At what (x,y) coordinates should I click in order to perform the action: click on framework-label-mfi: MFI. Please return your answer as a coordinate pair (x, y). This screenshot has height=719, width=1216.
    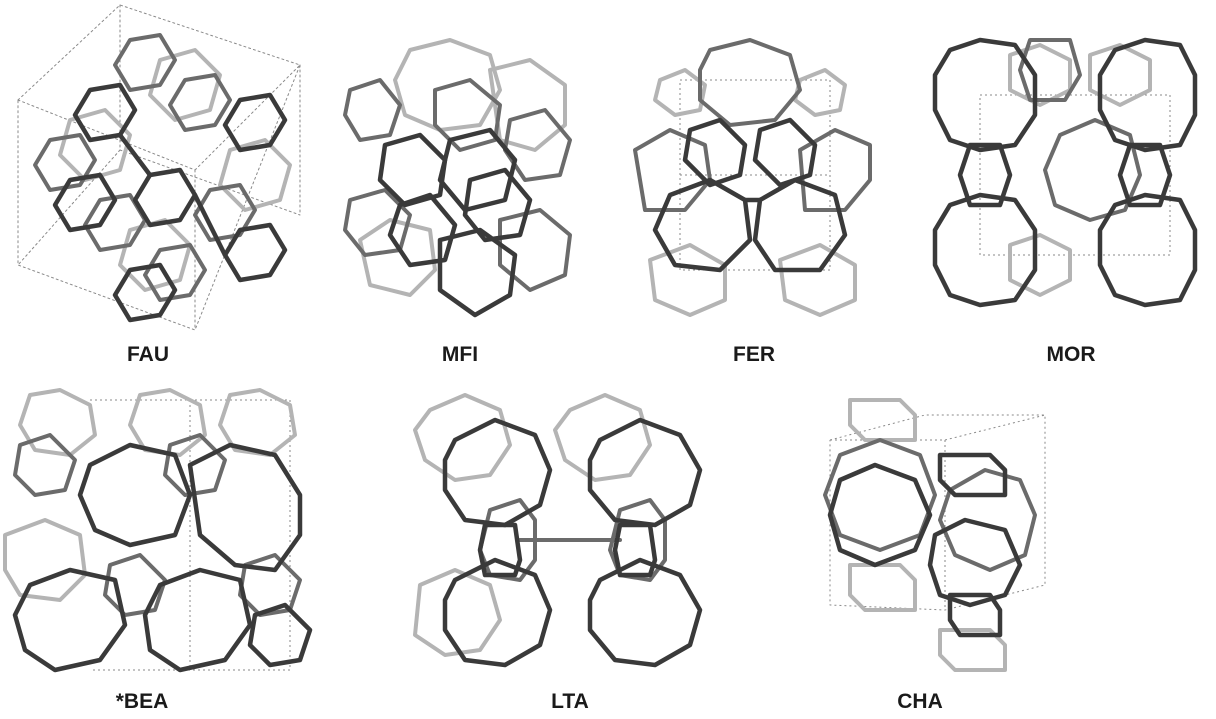
    Looking at the image, I should click on (460, 354).